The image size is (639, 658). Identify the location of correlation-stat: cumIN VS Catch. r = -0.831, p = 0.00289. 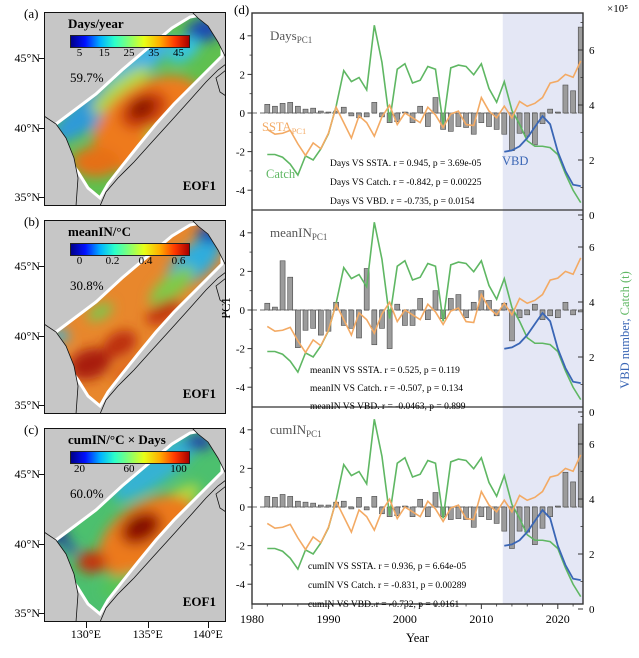
(387, 586).